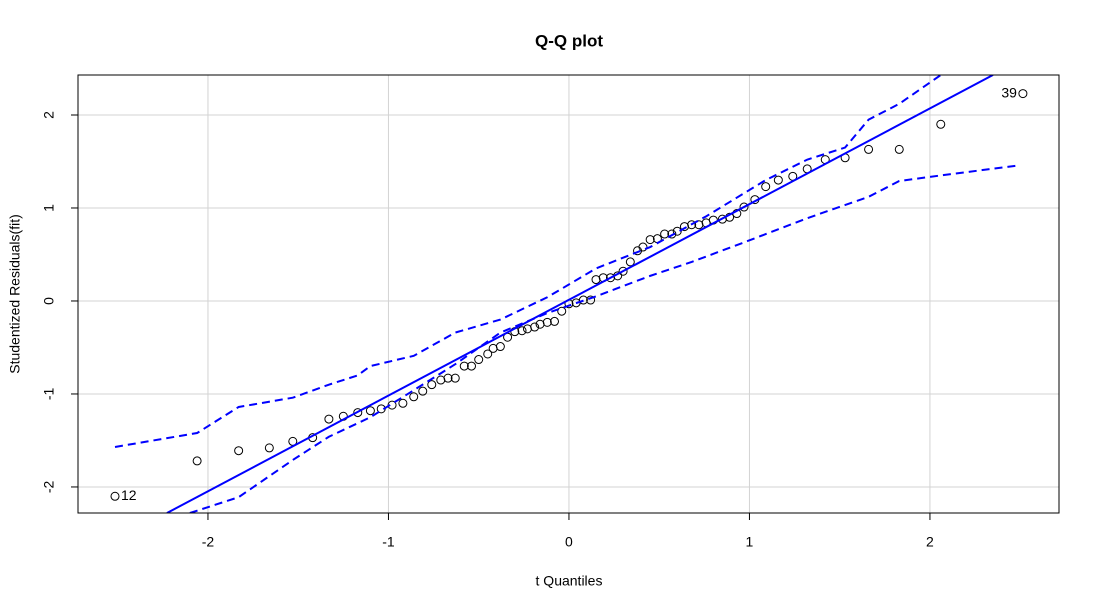  Describe the element at coordinates (129, 495) in the screenshot. I see `point-label: 12` at that location.